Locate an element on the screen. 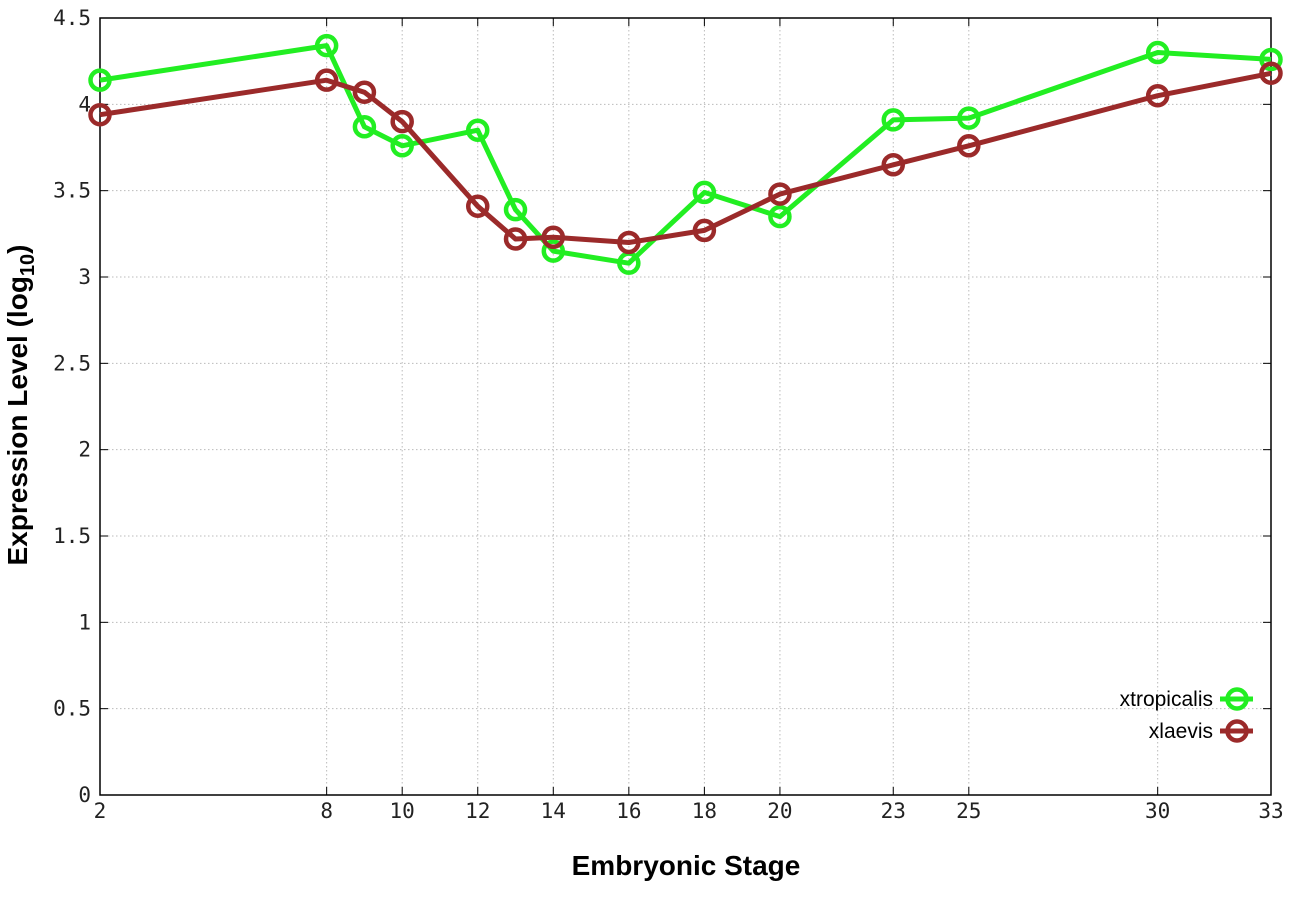 The height and width of the screenshot is (907, 1296). y-axis-title: Expression Level (log10) is located at coordinates (20, 405).